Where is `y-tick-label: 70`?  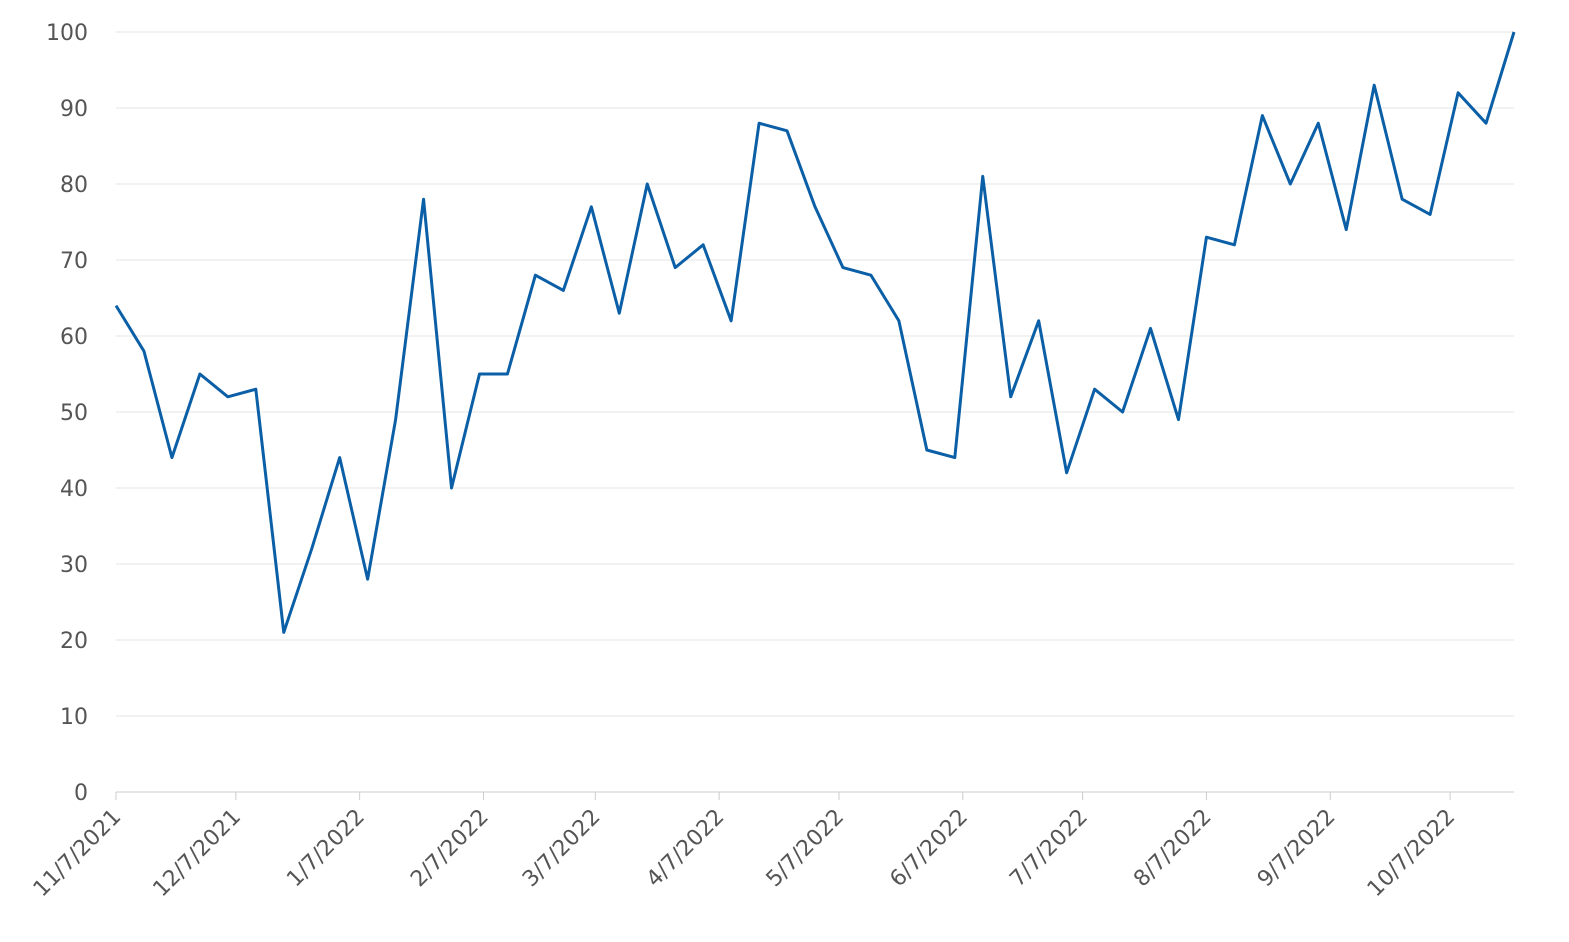 y-tick-label: 70 is located at coordinates (74, 261).